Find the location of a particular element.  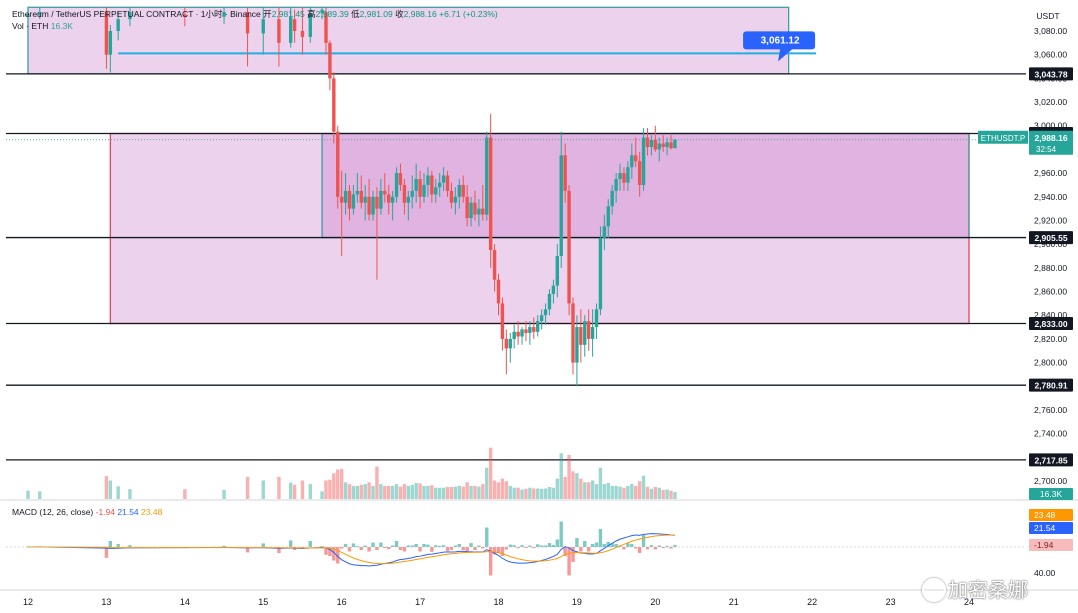

x-tick-11: 23 is located at coordinates (891, 602).